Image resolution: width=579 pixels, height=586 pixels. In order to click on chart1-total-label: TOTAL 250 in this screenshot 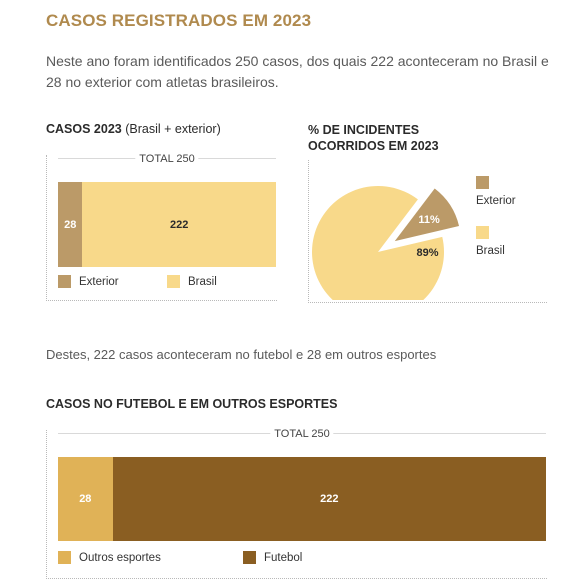, I will do `click(167, 159)`.